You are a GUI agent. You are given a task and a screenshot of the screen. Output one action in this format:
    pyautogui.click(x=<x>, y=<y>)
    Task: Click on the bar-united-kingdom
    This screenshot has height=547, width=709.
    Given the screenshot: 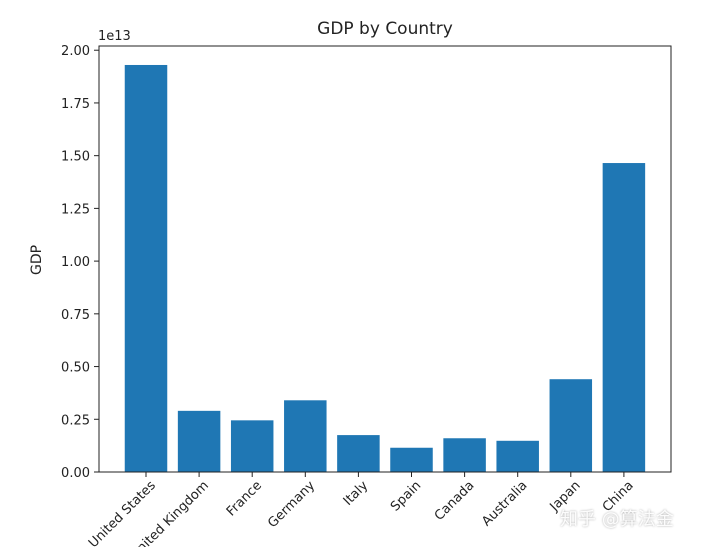 What is the action you would take?
    pyautogui.click(x=199, y=441)
    